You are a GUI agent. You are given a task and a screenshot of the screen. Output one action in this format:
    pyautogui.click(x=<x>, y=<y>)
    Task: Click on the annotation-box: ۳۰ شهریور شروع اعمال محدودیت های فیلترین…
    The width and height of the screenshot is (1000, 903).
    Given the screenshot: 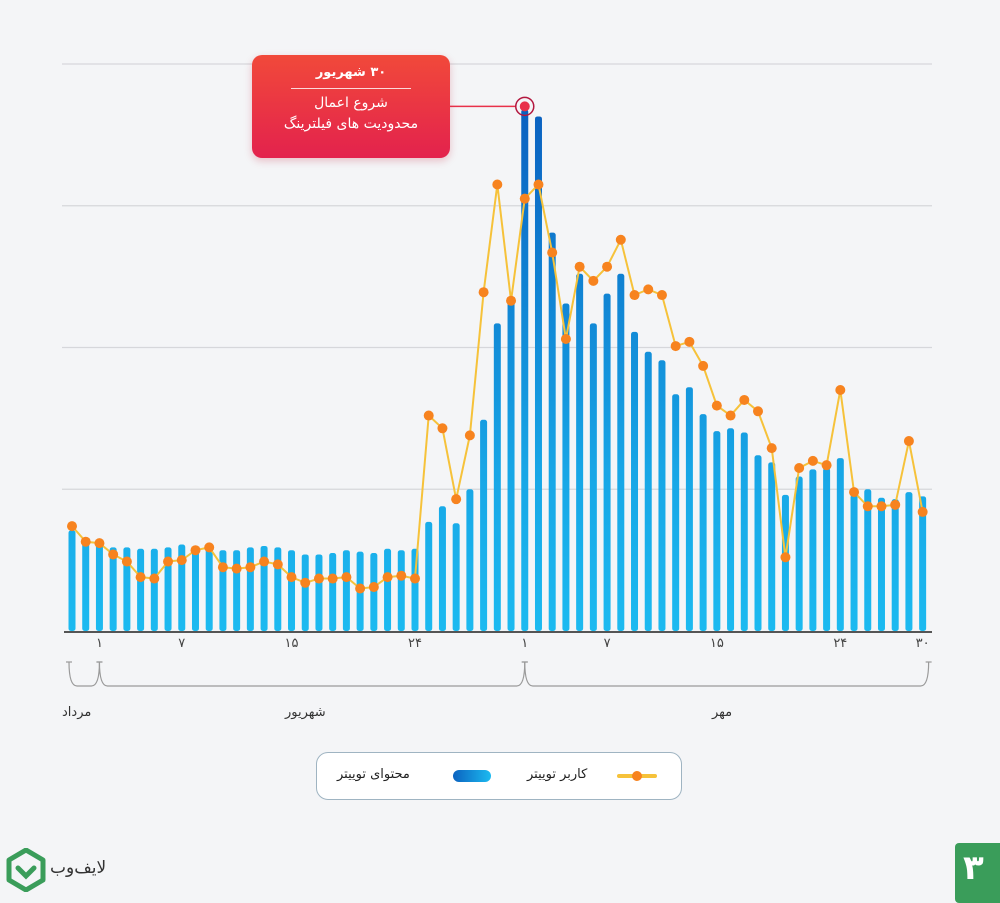 What is the action you would take?
    pyautogui.click(x=351, y=106)
    